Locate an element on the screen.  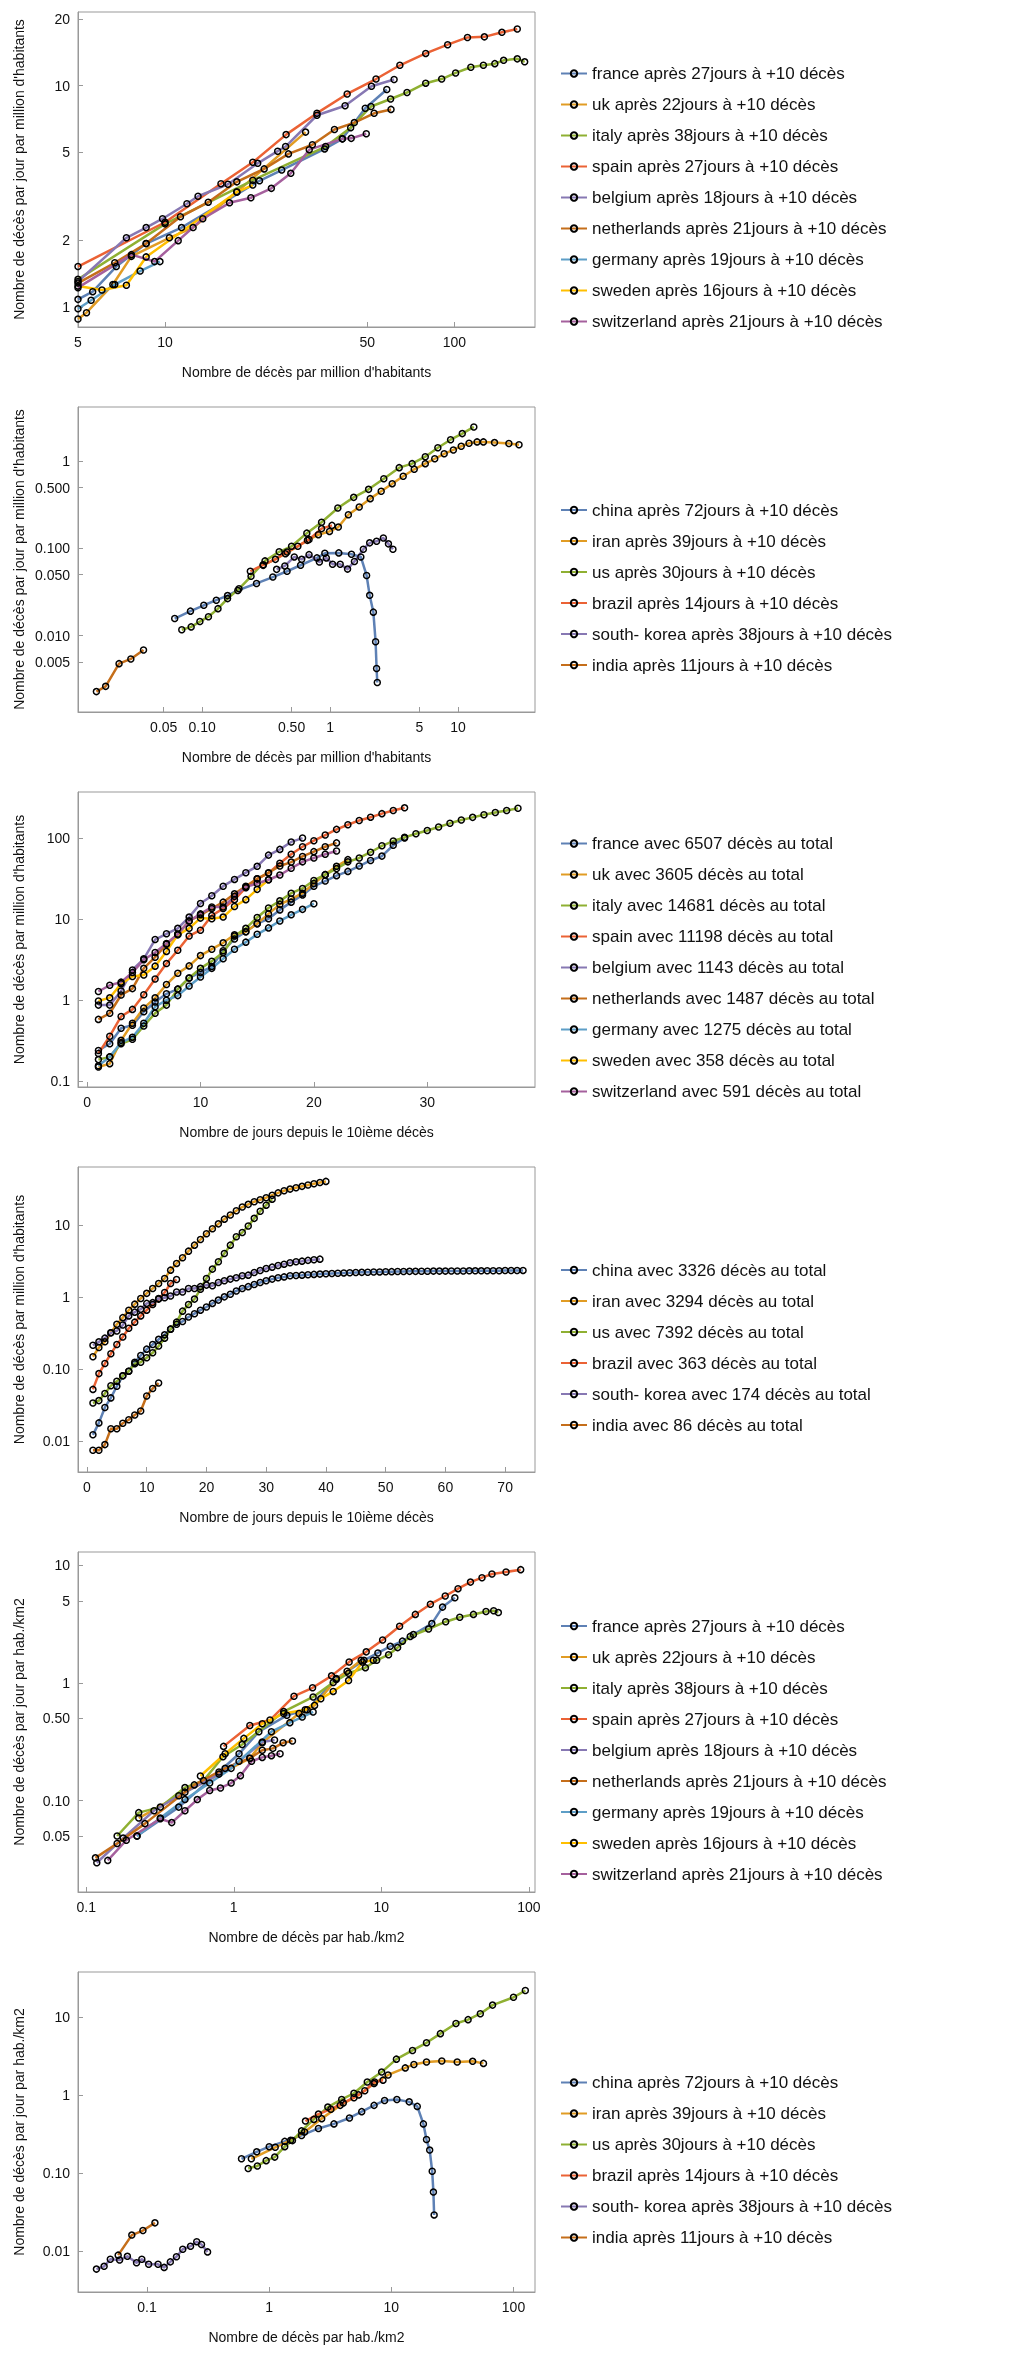
y-tick-label: 0.005 is located at coordinates (52, 661).